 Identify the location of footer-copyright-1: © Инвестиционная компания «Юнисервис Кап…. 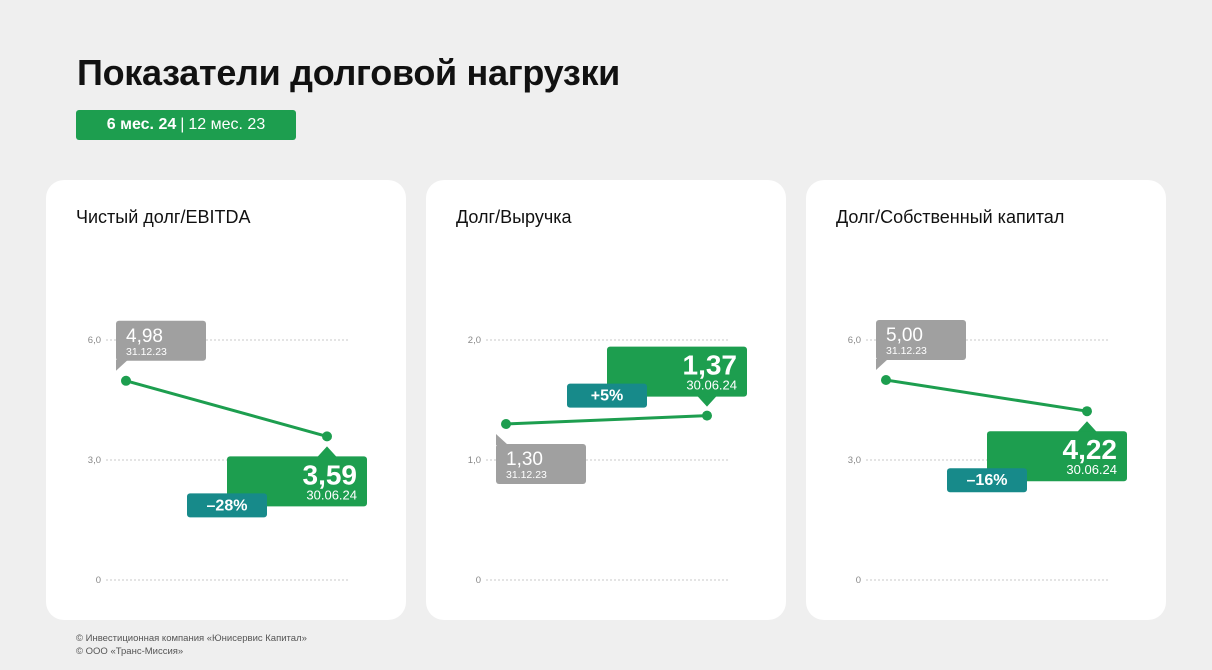
(191, 638).